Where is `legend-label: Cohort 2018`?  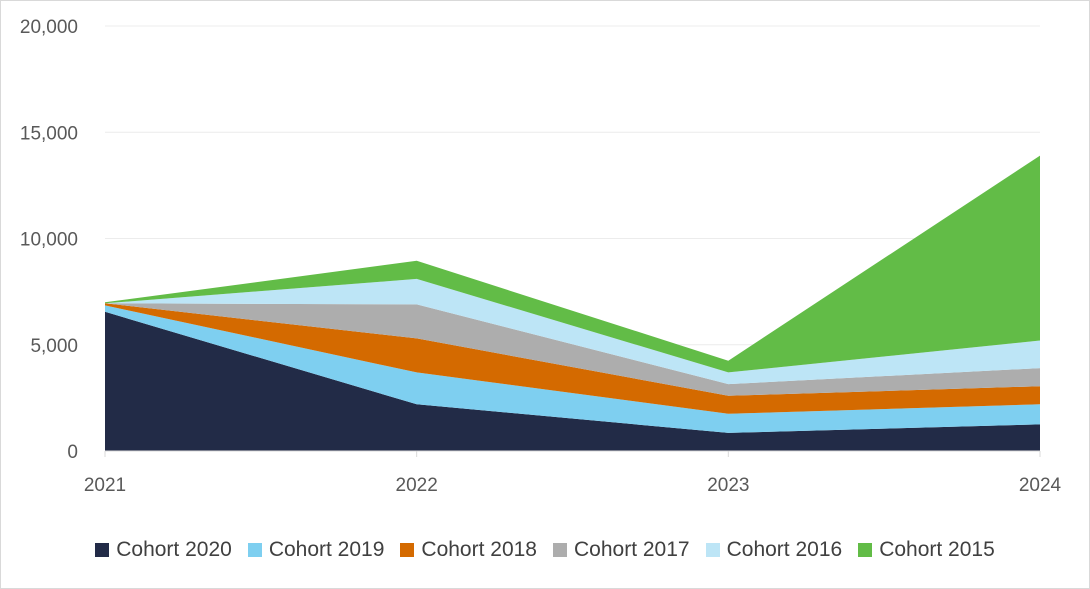
legend-label: Cohort 2018 is located at coordinates (479, 549).